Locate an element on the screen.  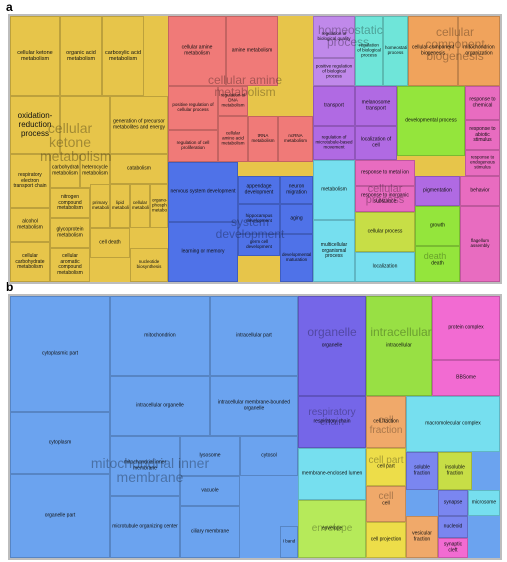
treemap-cell-label: nitrogen compound metabolism is located at coordinates (70, 202).